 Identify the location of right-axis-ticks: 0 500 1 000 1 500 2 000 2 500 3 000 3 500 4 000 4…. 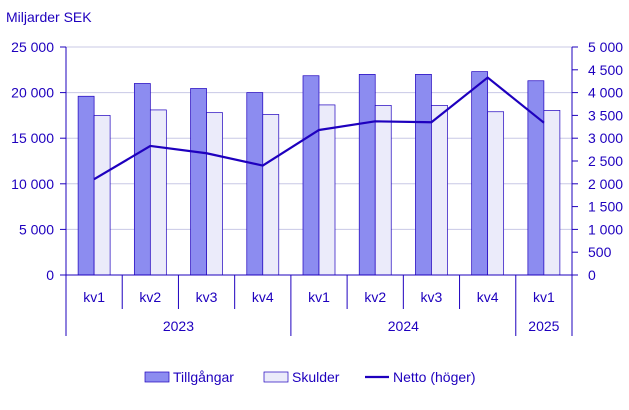
(605, 161).